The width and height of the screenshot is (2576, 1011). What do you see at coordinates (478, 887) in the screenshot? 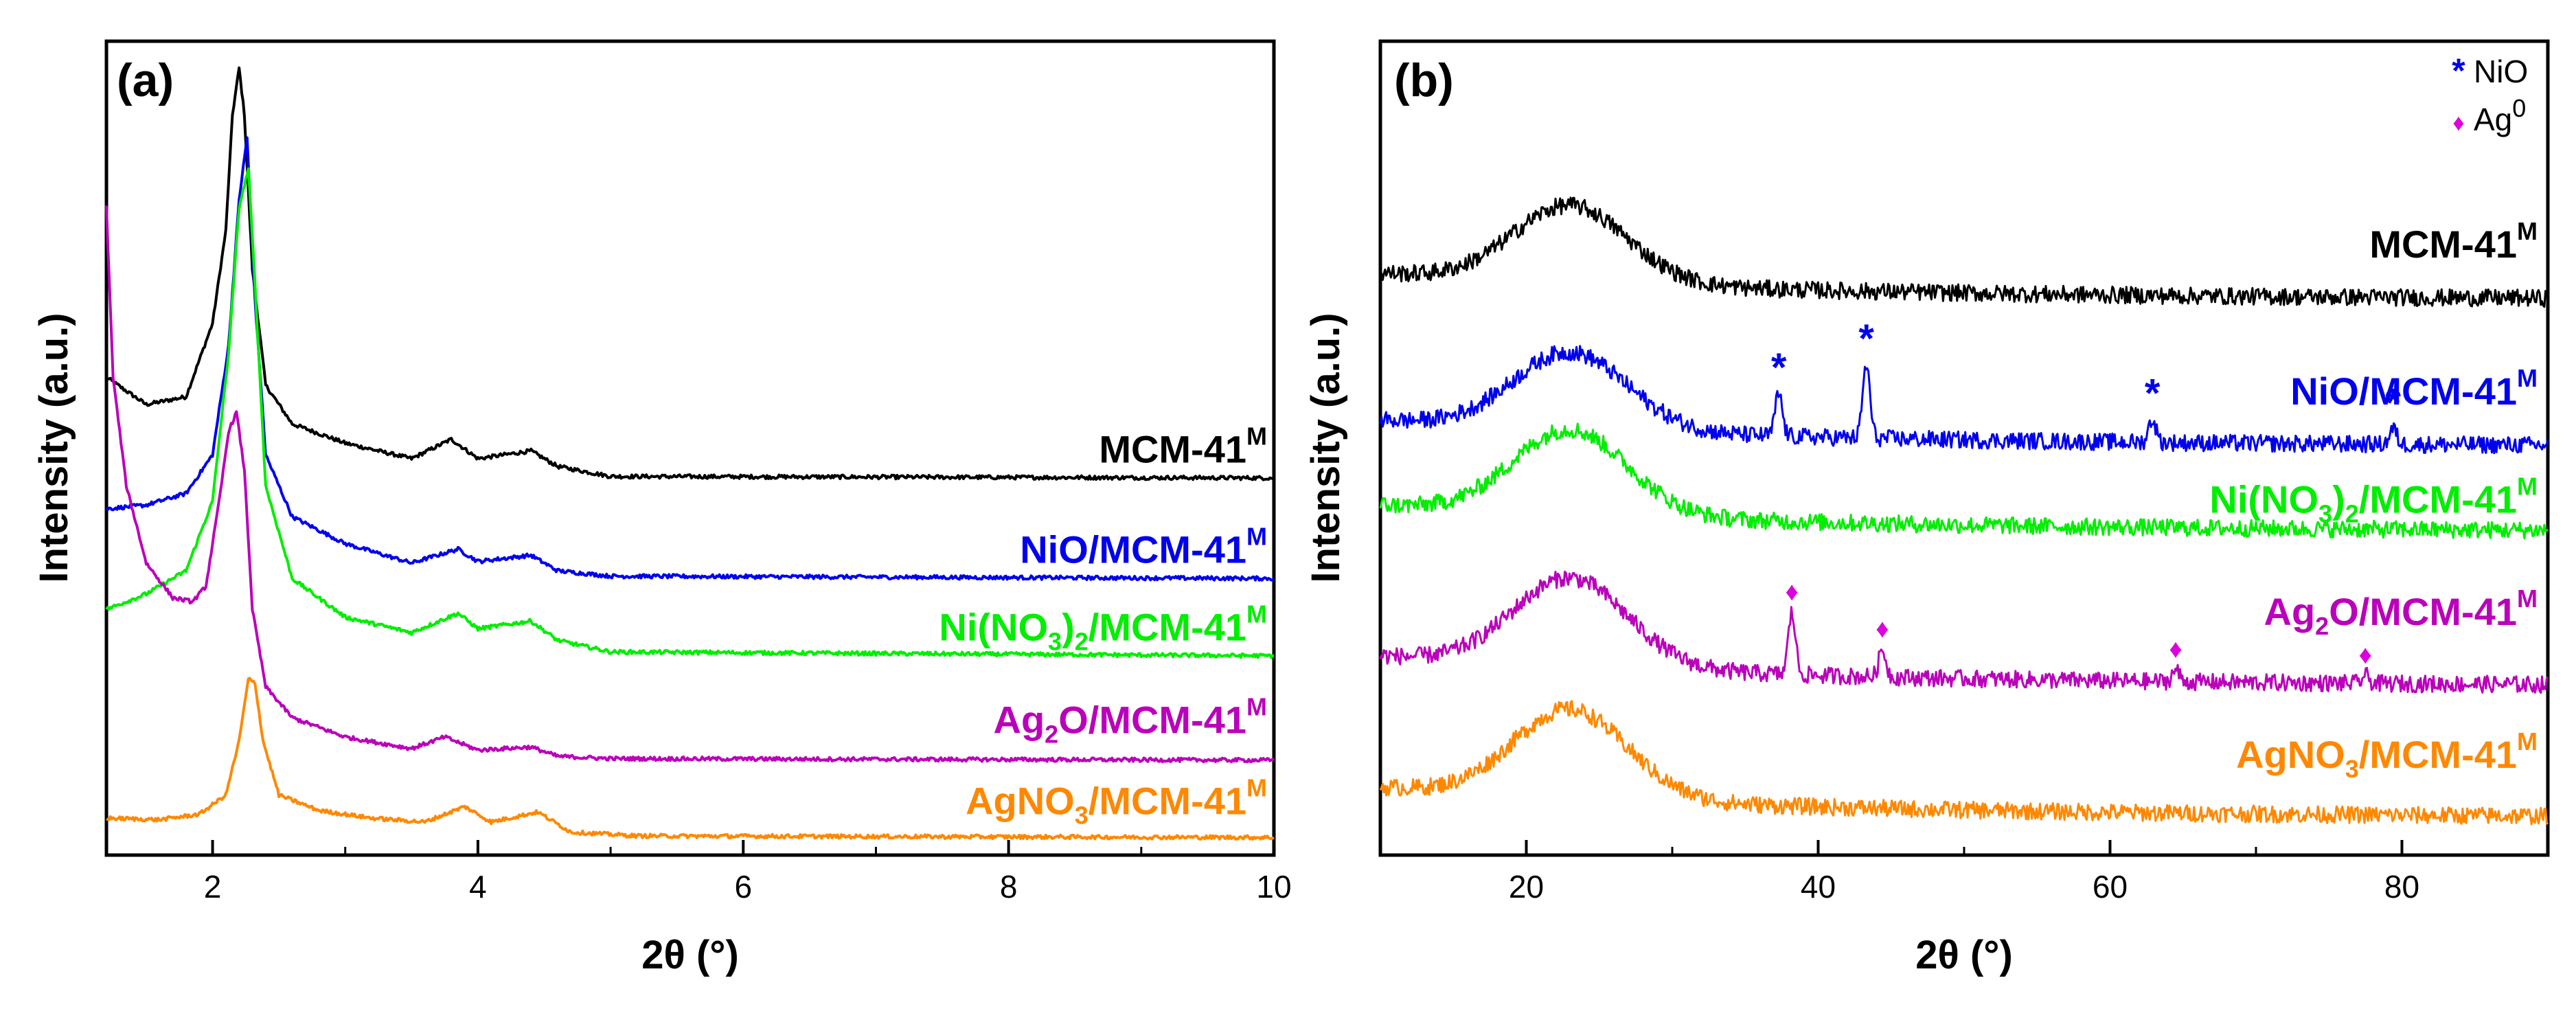
I see `x-tick-label: 4` at bounding box center [478, 887].